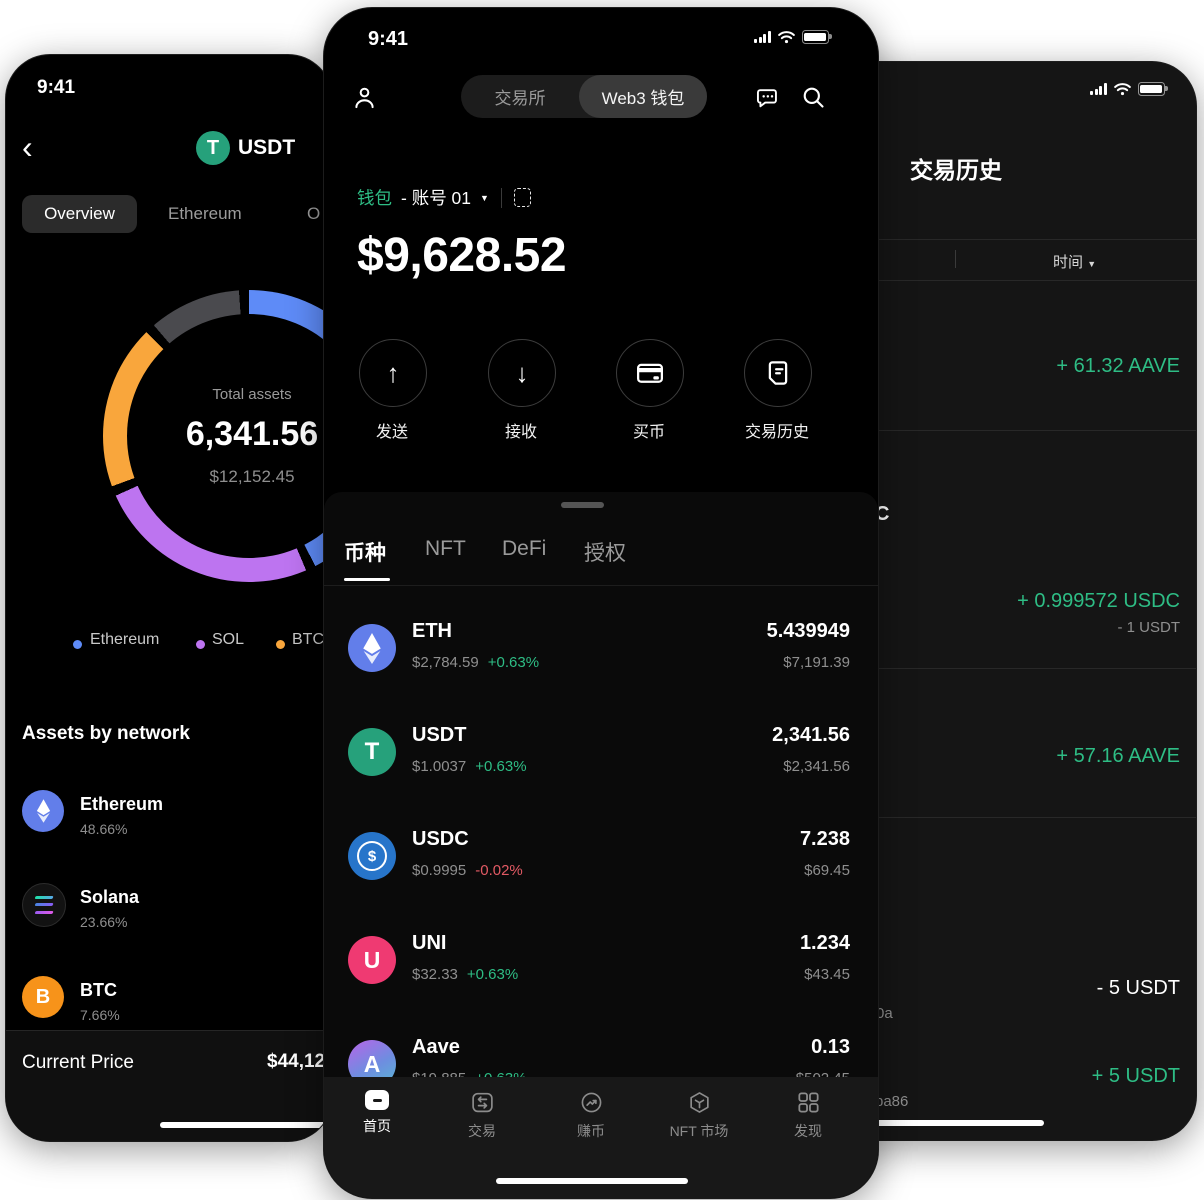 The height and width of the screenshot is (1200, 1204). Describe the element at coordinates (435, 974) in the screenshot. I see `token-price: $32.33` at that location.